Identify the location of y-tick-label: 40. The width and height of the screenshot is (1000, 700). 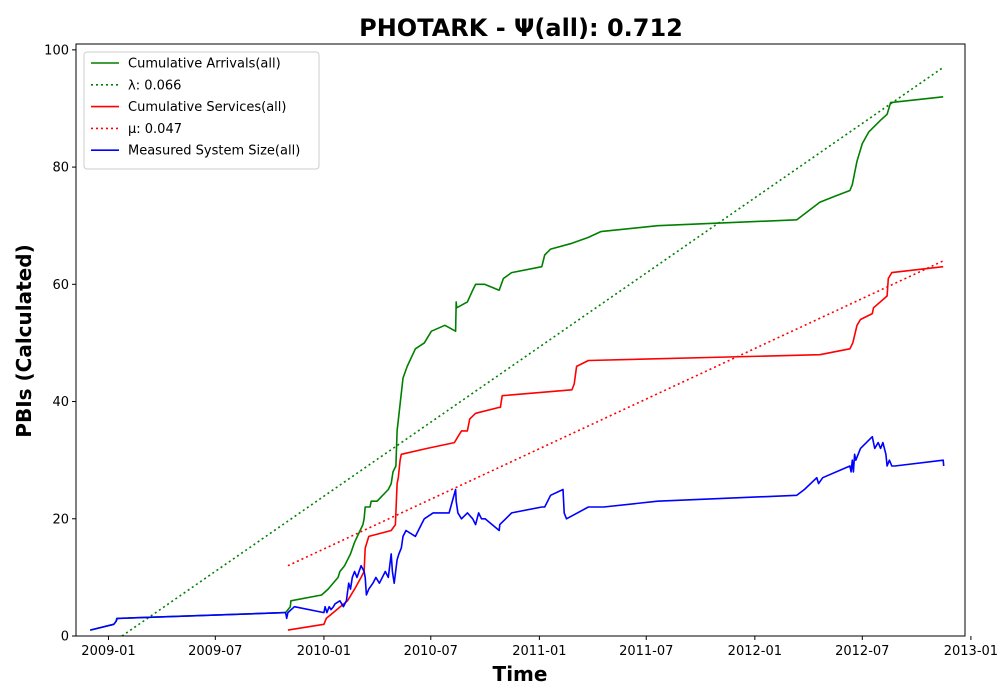
(60, 402).